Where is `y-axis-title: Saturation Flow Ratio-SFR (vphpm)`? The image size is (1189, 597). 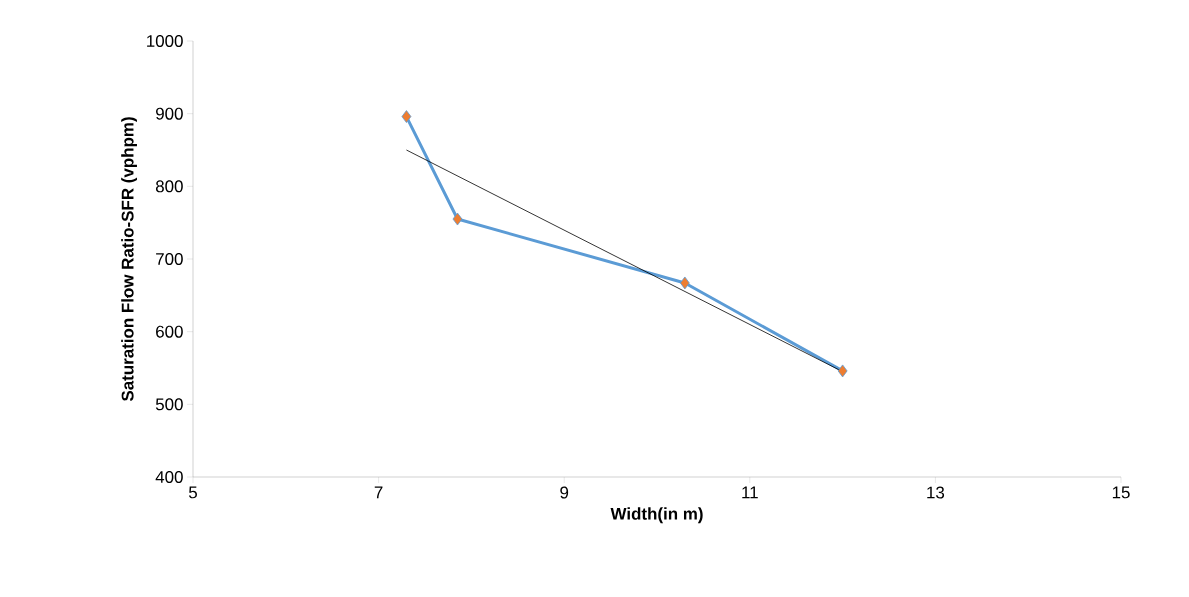 y-axis-title: Saturation Flow Ratio-SFR (vphpm) is located at coordinates (129, 259).